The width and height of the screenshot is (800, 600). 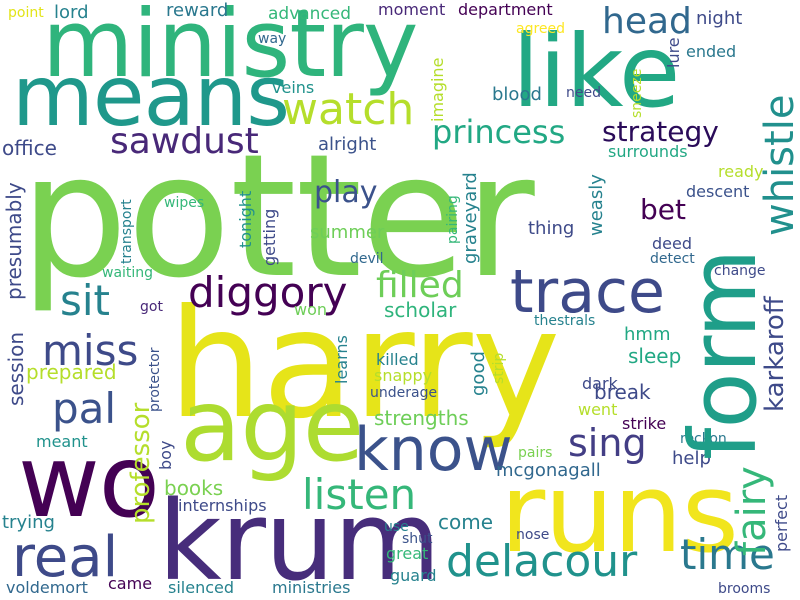 What do you see at coordinates (396, 527) in the screenshot?
I see `word-use: use` at bounding box center [396, 527].